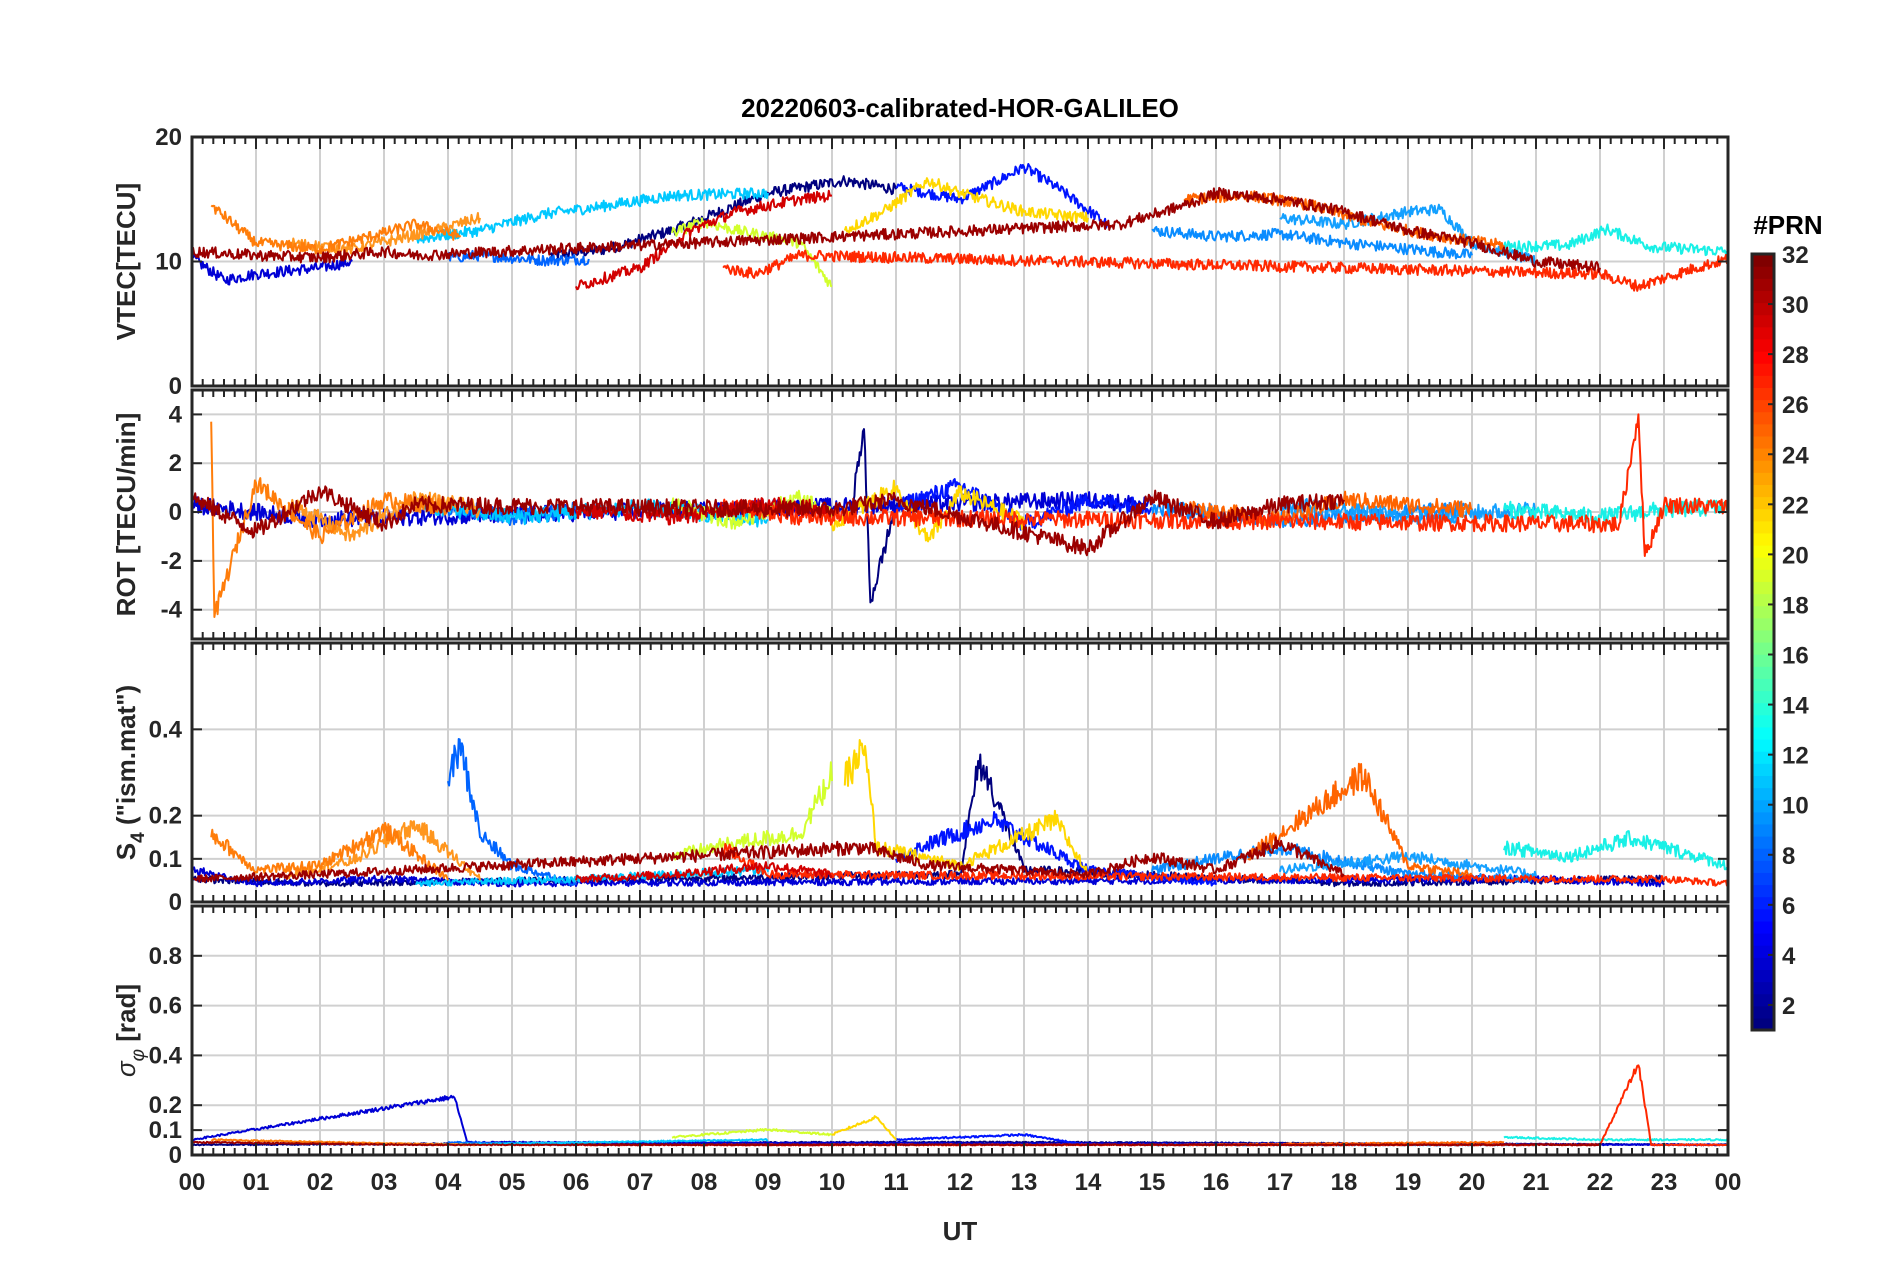  What do you see at coordinates (1795, 806) in the screenshot?
I see `colorbar-tick-label: 10` at bounding box center [1795, 806].